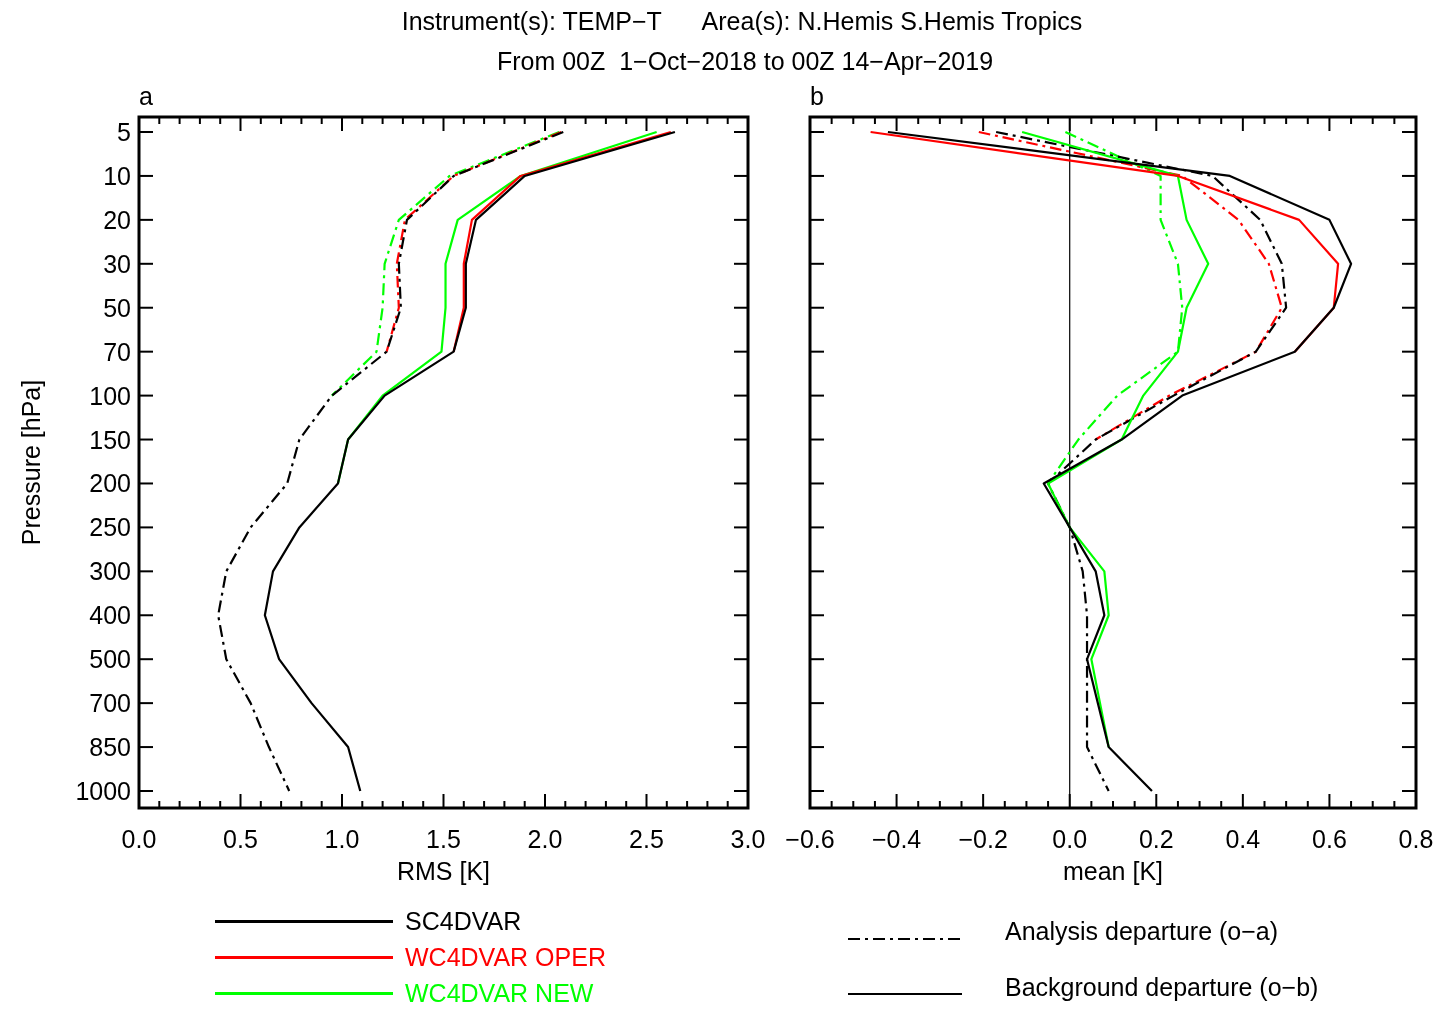  I want to click on text: Analysis departure (o−a), so click(1142, 931).